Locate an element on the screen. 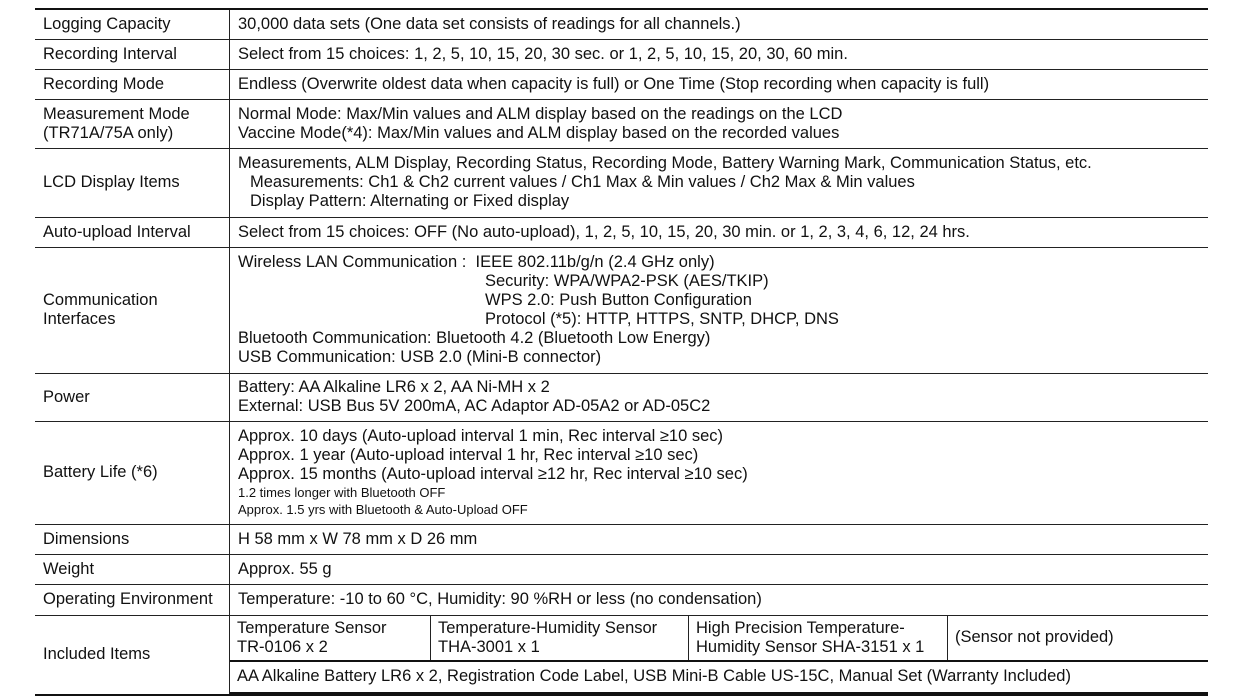  row-label: Measurement Mode (TR71A/75A only) is located at coordinates (132, 123).